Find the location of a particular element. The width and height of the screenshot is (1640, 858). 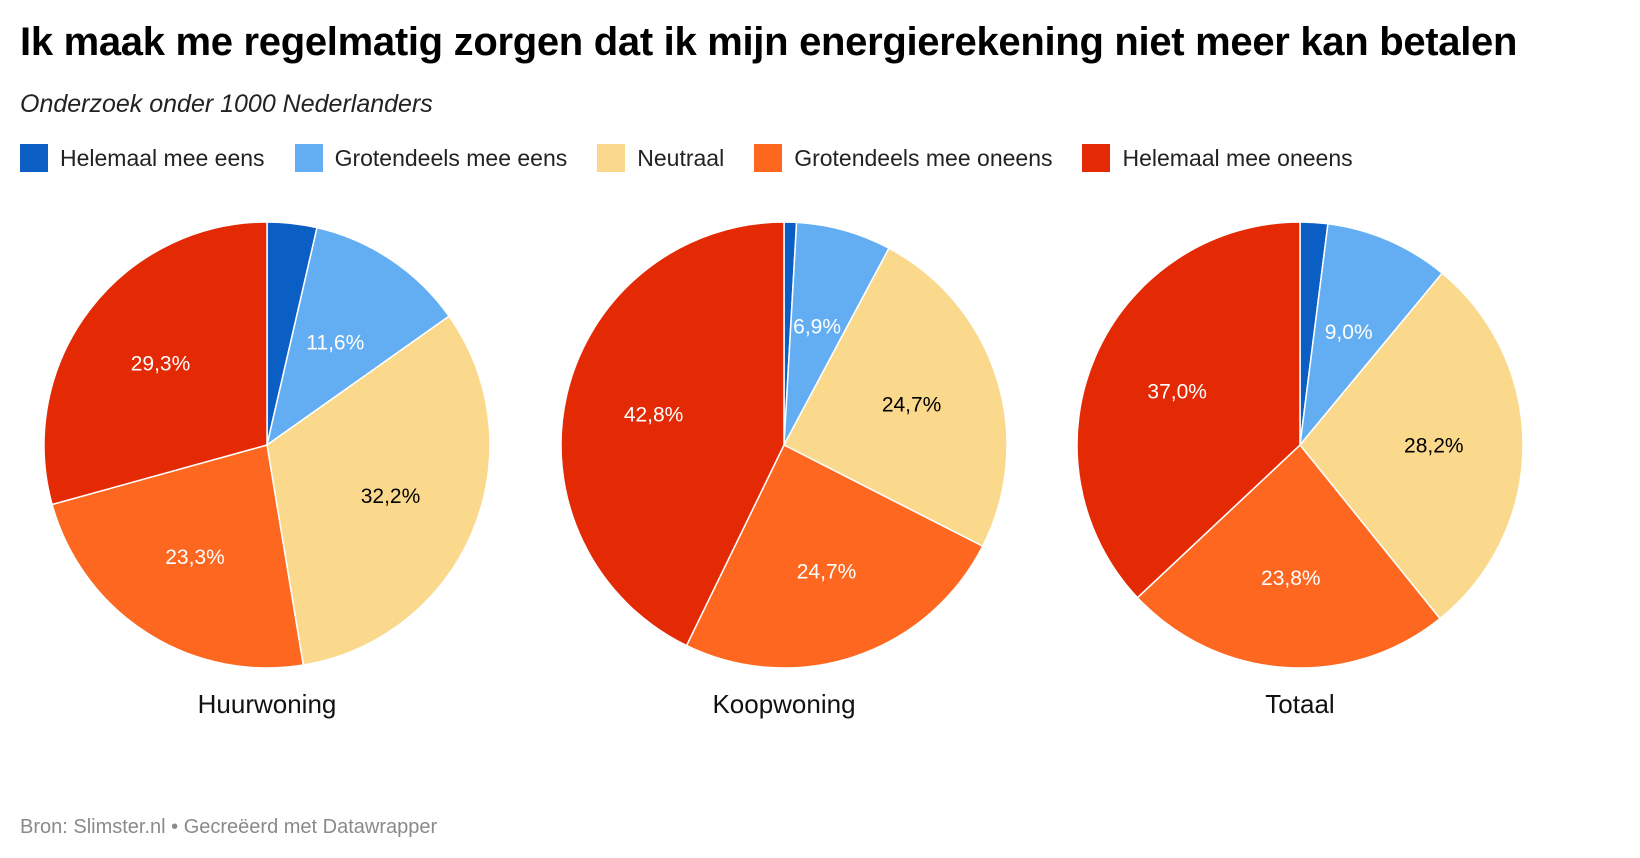

pie-title: Totaal is located at coordinates (1299, 704).